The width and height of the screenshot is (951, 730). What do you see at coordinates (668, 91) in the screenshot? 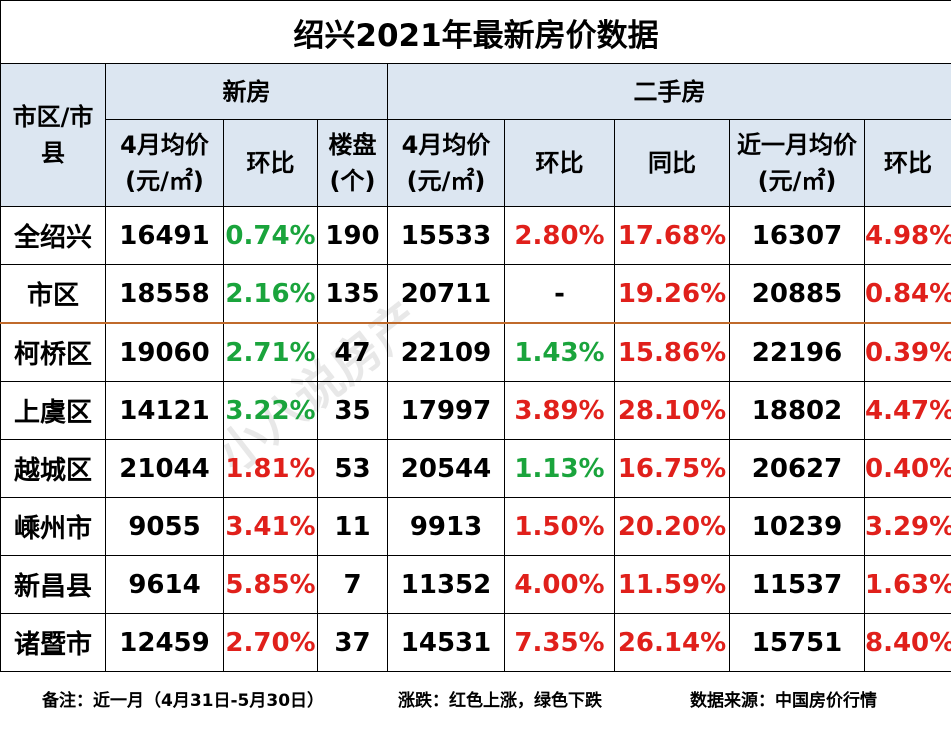
I see `header-second-hand: 二手房` at bounding box center [668, 91].